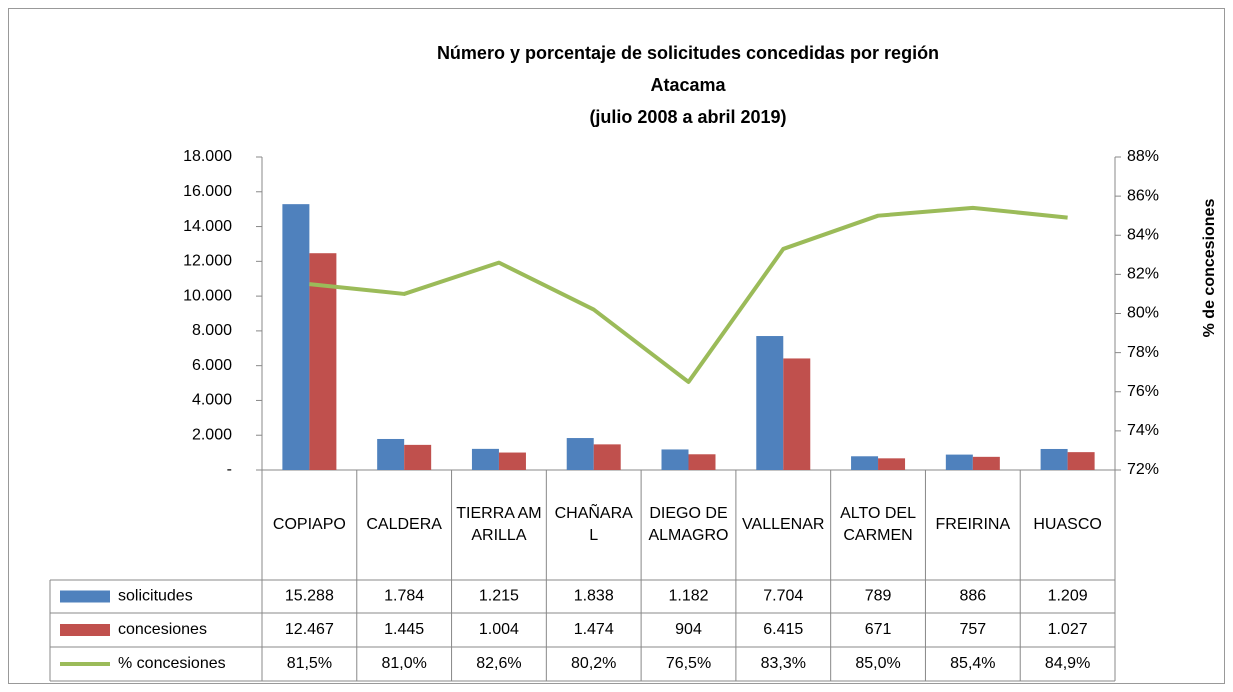 The image size is (1233, 692). What do you see at coordinates (162, 629) in the screenshot?
I see `legend-label: concesiones` at bounding box center [162, 629].